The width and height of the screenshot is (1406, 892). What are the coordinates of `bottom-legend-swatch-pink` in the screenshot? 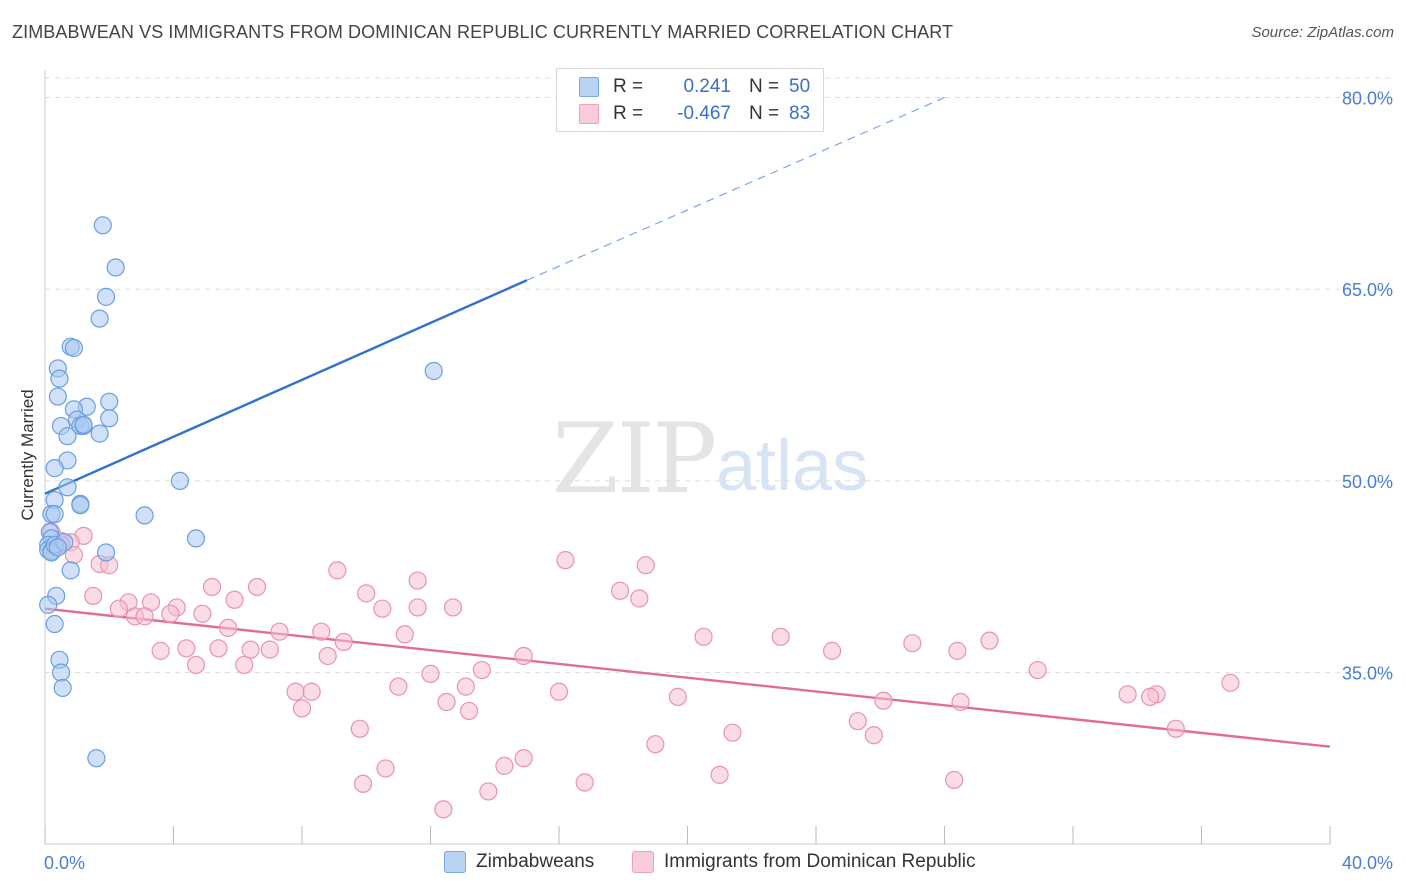 It's located at (643, 862).